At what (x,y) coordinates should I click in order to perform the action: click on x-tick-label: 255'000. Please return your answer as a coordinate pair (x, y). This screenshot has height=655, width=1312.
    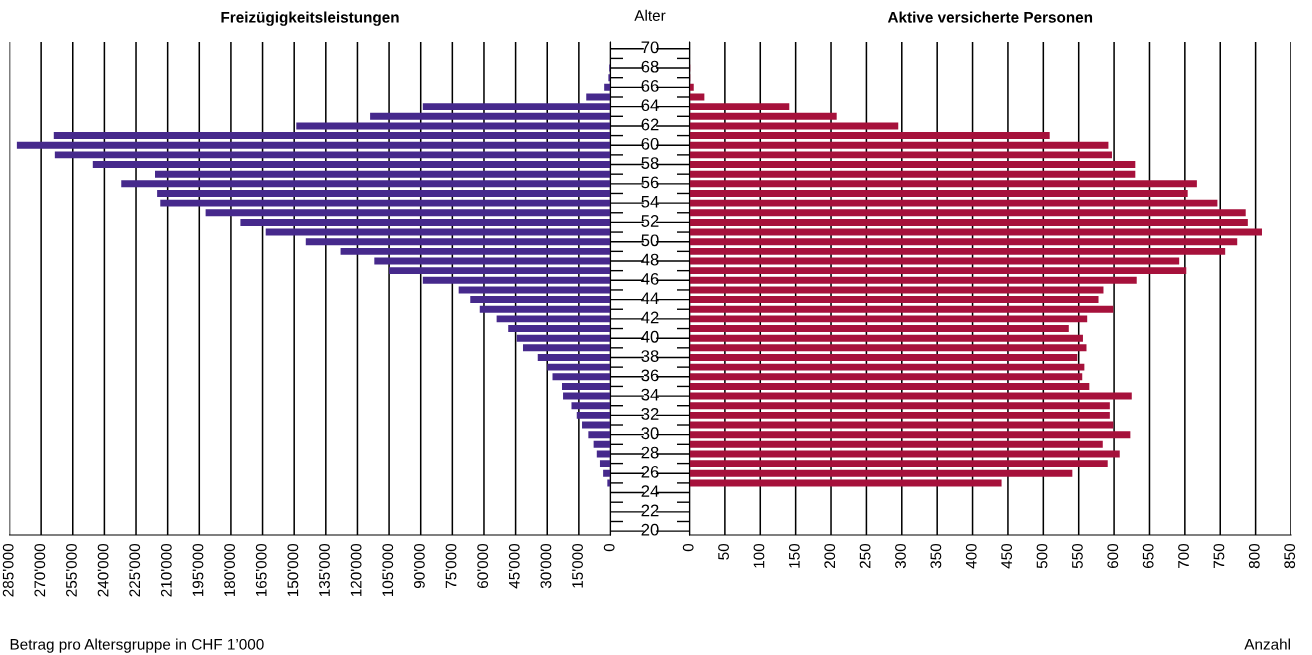
    Looking at the image, I should click on (71, 570).